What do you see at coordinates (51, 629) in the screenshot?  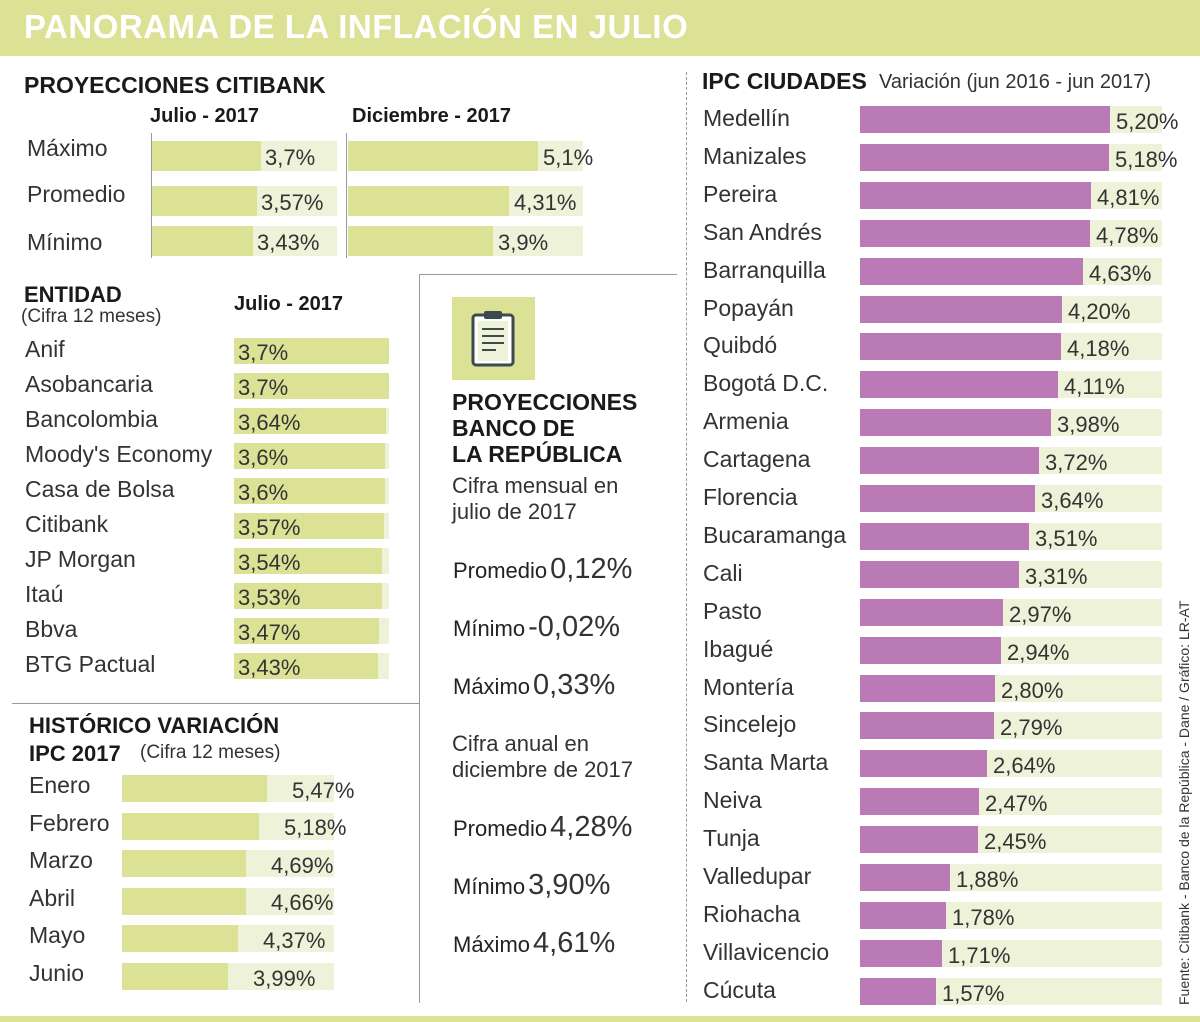 I see `entidad-label: Bbva` at bounding box center [51, 629].